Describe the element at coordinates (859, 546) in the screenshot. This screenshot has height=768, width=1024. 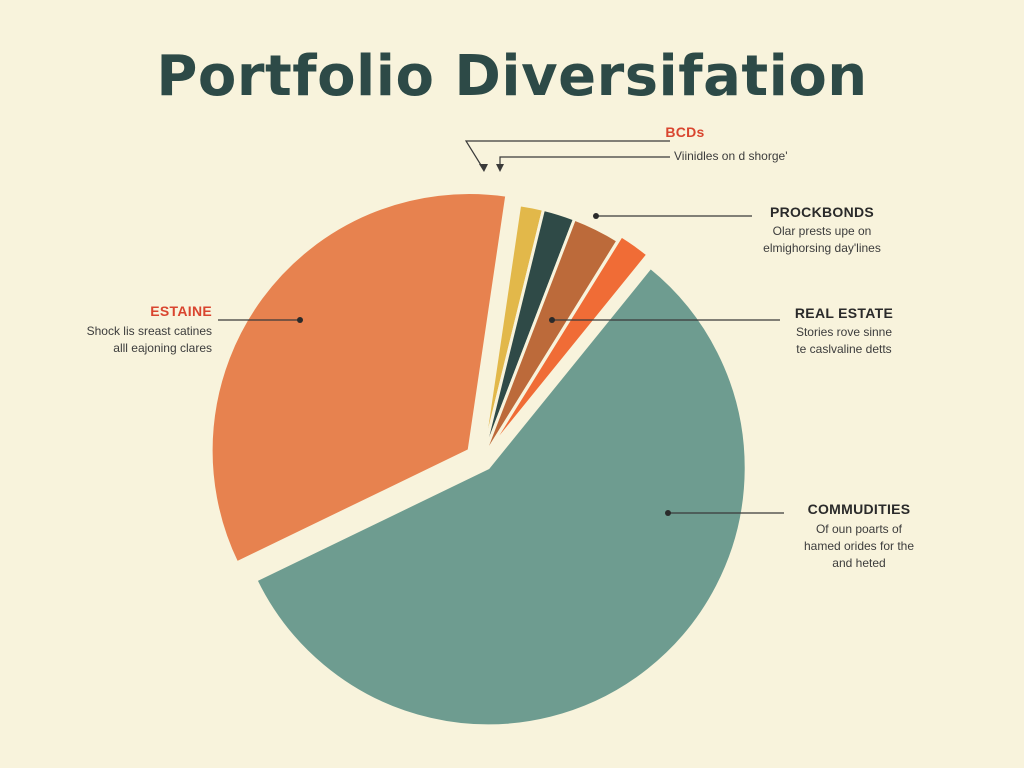
I see `label-commudities-desc-2: hamed orides for the` at that location.